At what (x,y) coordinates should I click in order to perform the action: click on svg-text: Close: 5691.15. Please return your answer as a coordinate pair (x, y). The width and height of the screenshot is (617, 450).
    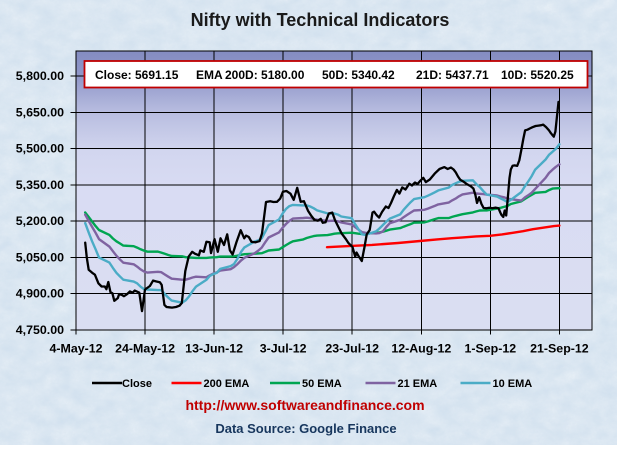
    Looking at the image, I should click on (137, 75).